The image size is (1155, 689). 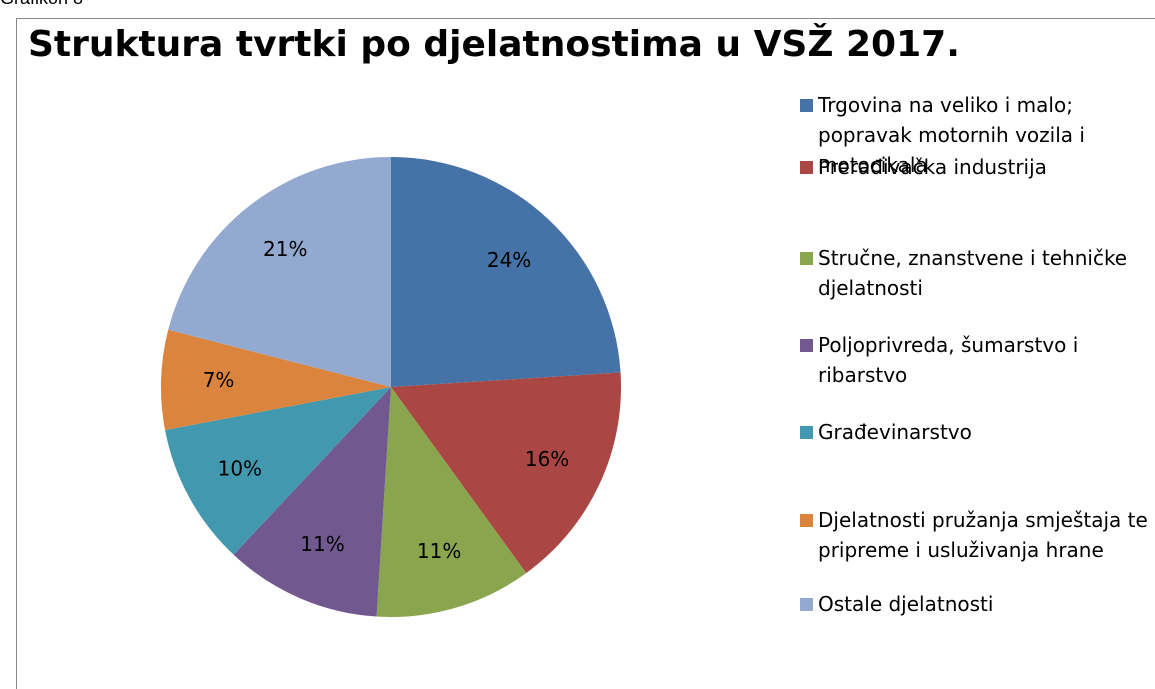 I want to click on legend-label: Poljoprivreda, šumarstvo i ribarstvo, so click(x=948, y=360).